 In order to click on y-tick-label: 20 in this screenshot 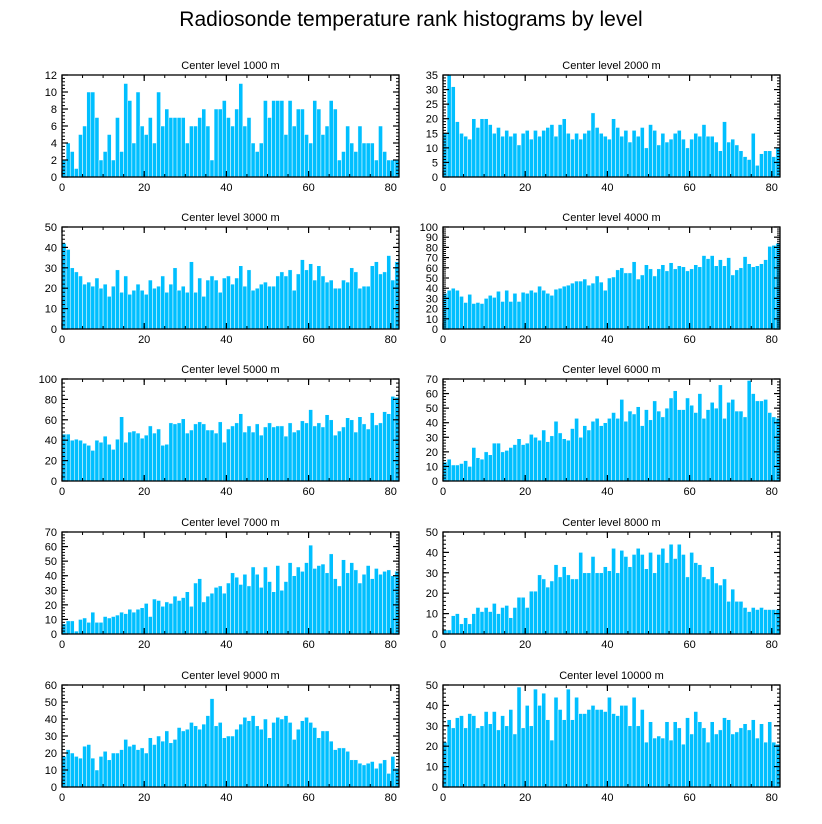, I will do `click(432, 310)`.